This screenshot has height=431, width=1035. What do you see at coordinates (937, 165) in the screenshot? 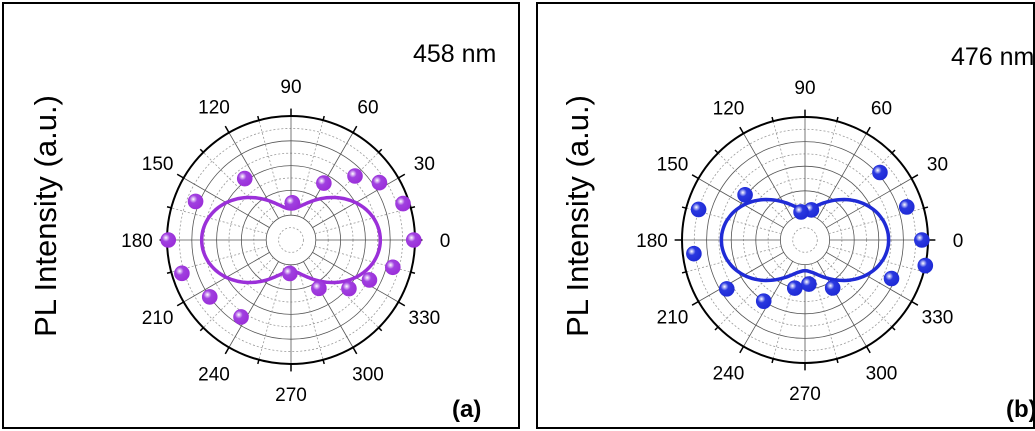
I see `angle-label-30: 30` at bounding box center [937, 165].